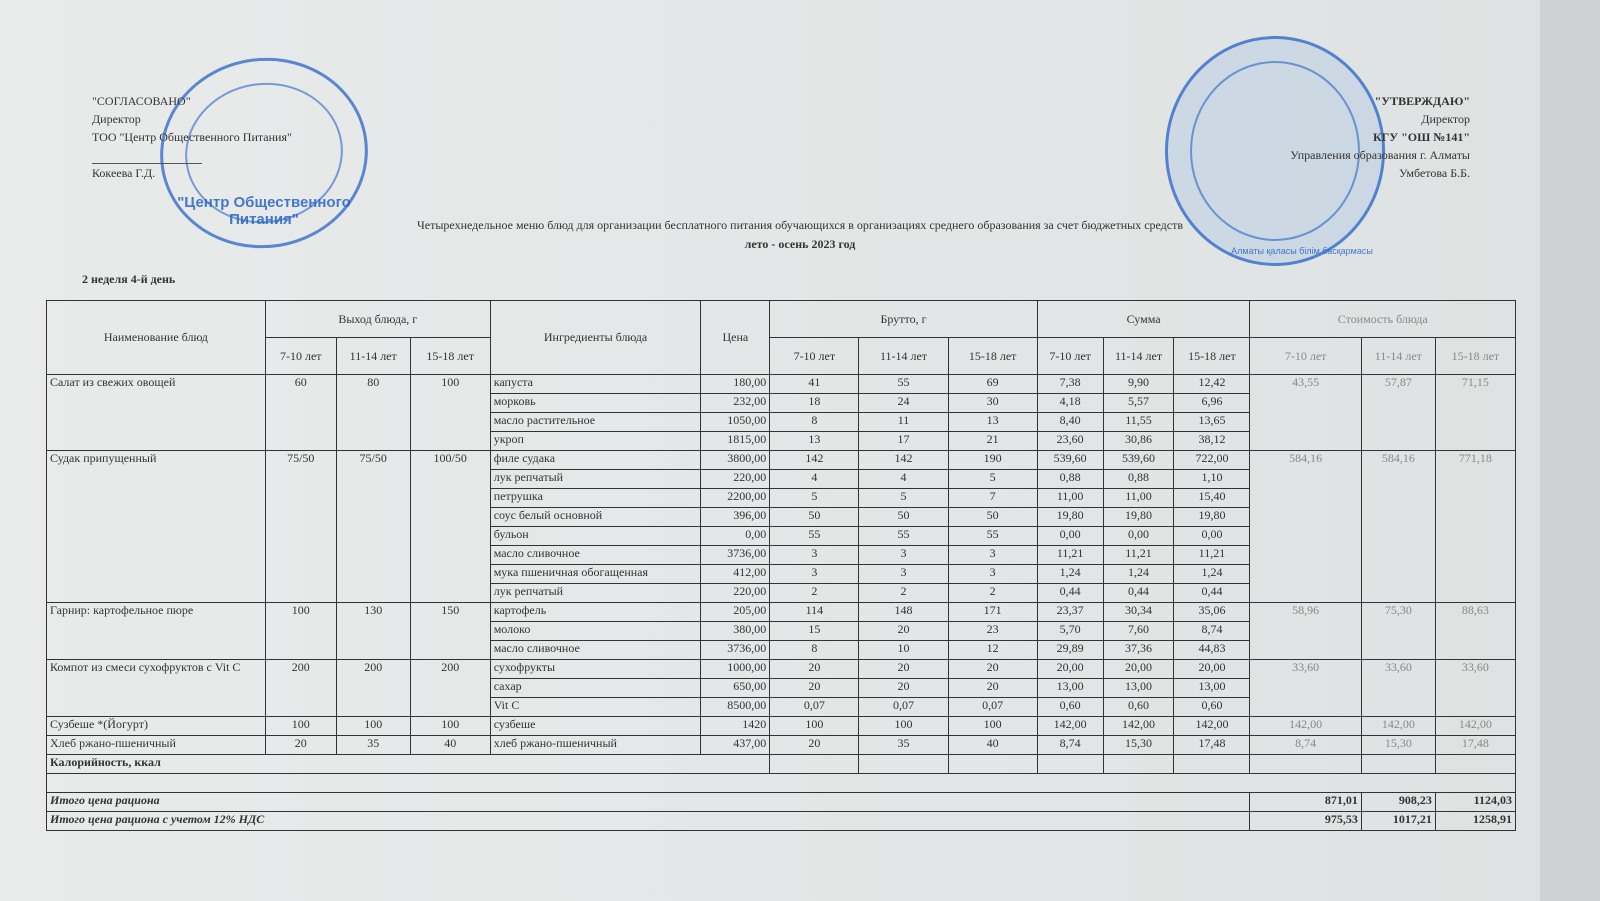 The height and width of the screenshot is (901, 1600). Describe the element at coordinates (595, 384) in the screenshot. I see `ingredient-name: капуста` at that location.